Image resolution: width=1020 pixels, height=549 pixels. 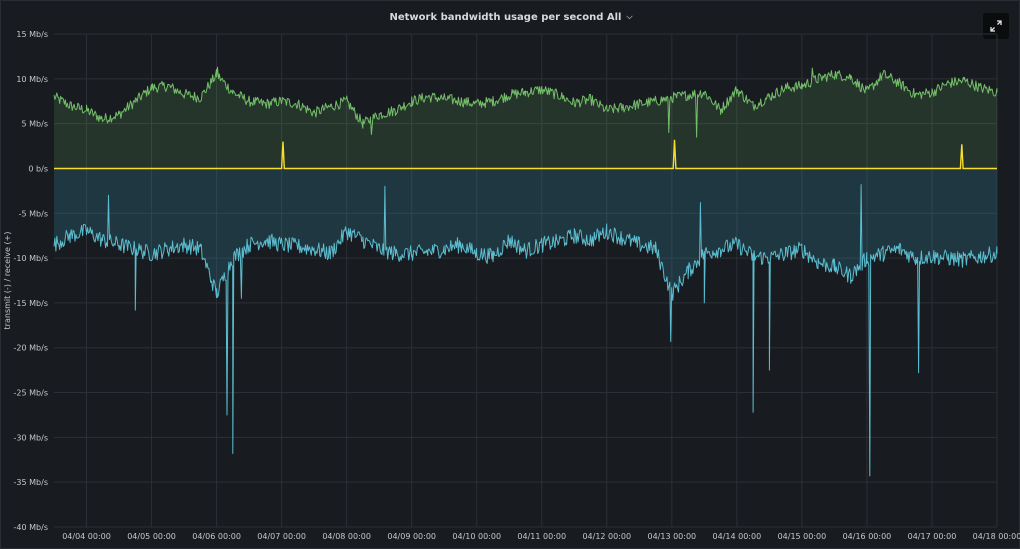 I want to click on y-tick-label: -25 Mb/s, so click(x=31, y=393).